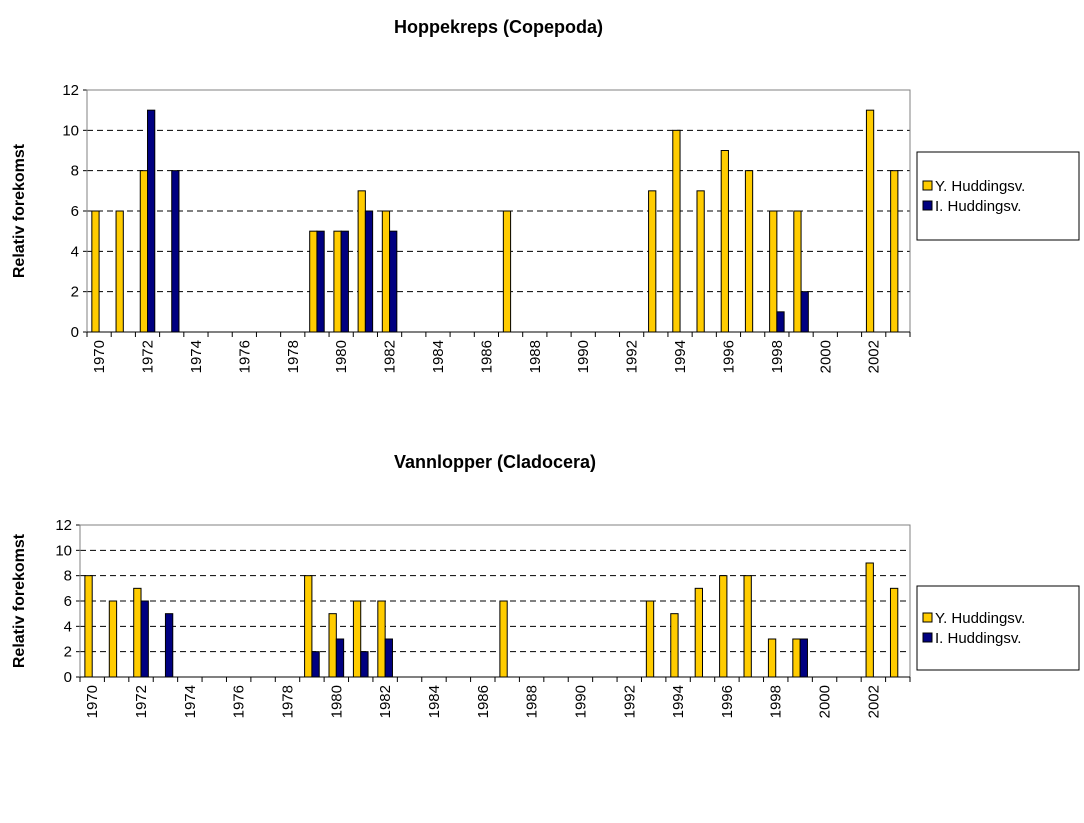  What do you see at coordinates (532, 701) in the screenshot?
I see `x-tick-label: 1988` at bounding box center [532, 701].